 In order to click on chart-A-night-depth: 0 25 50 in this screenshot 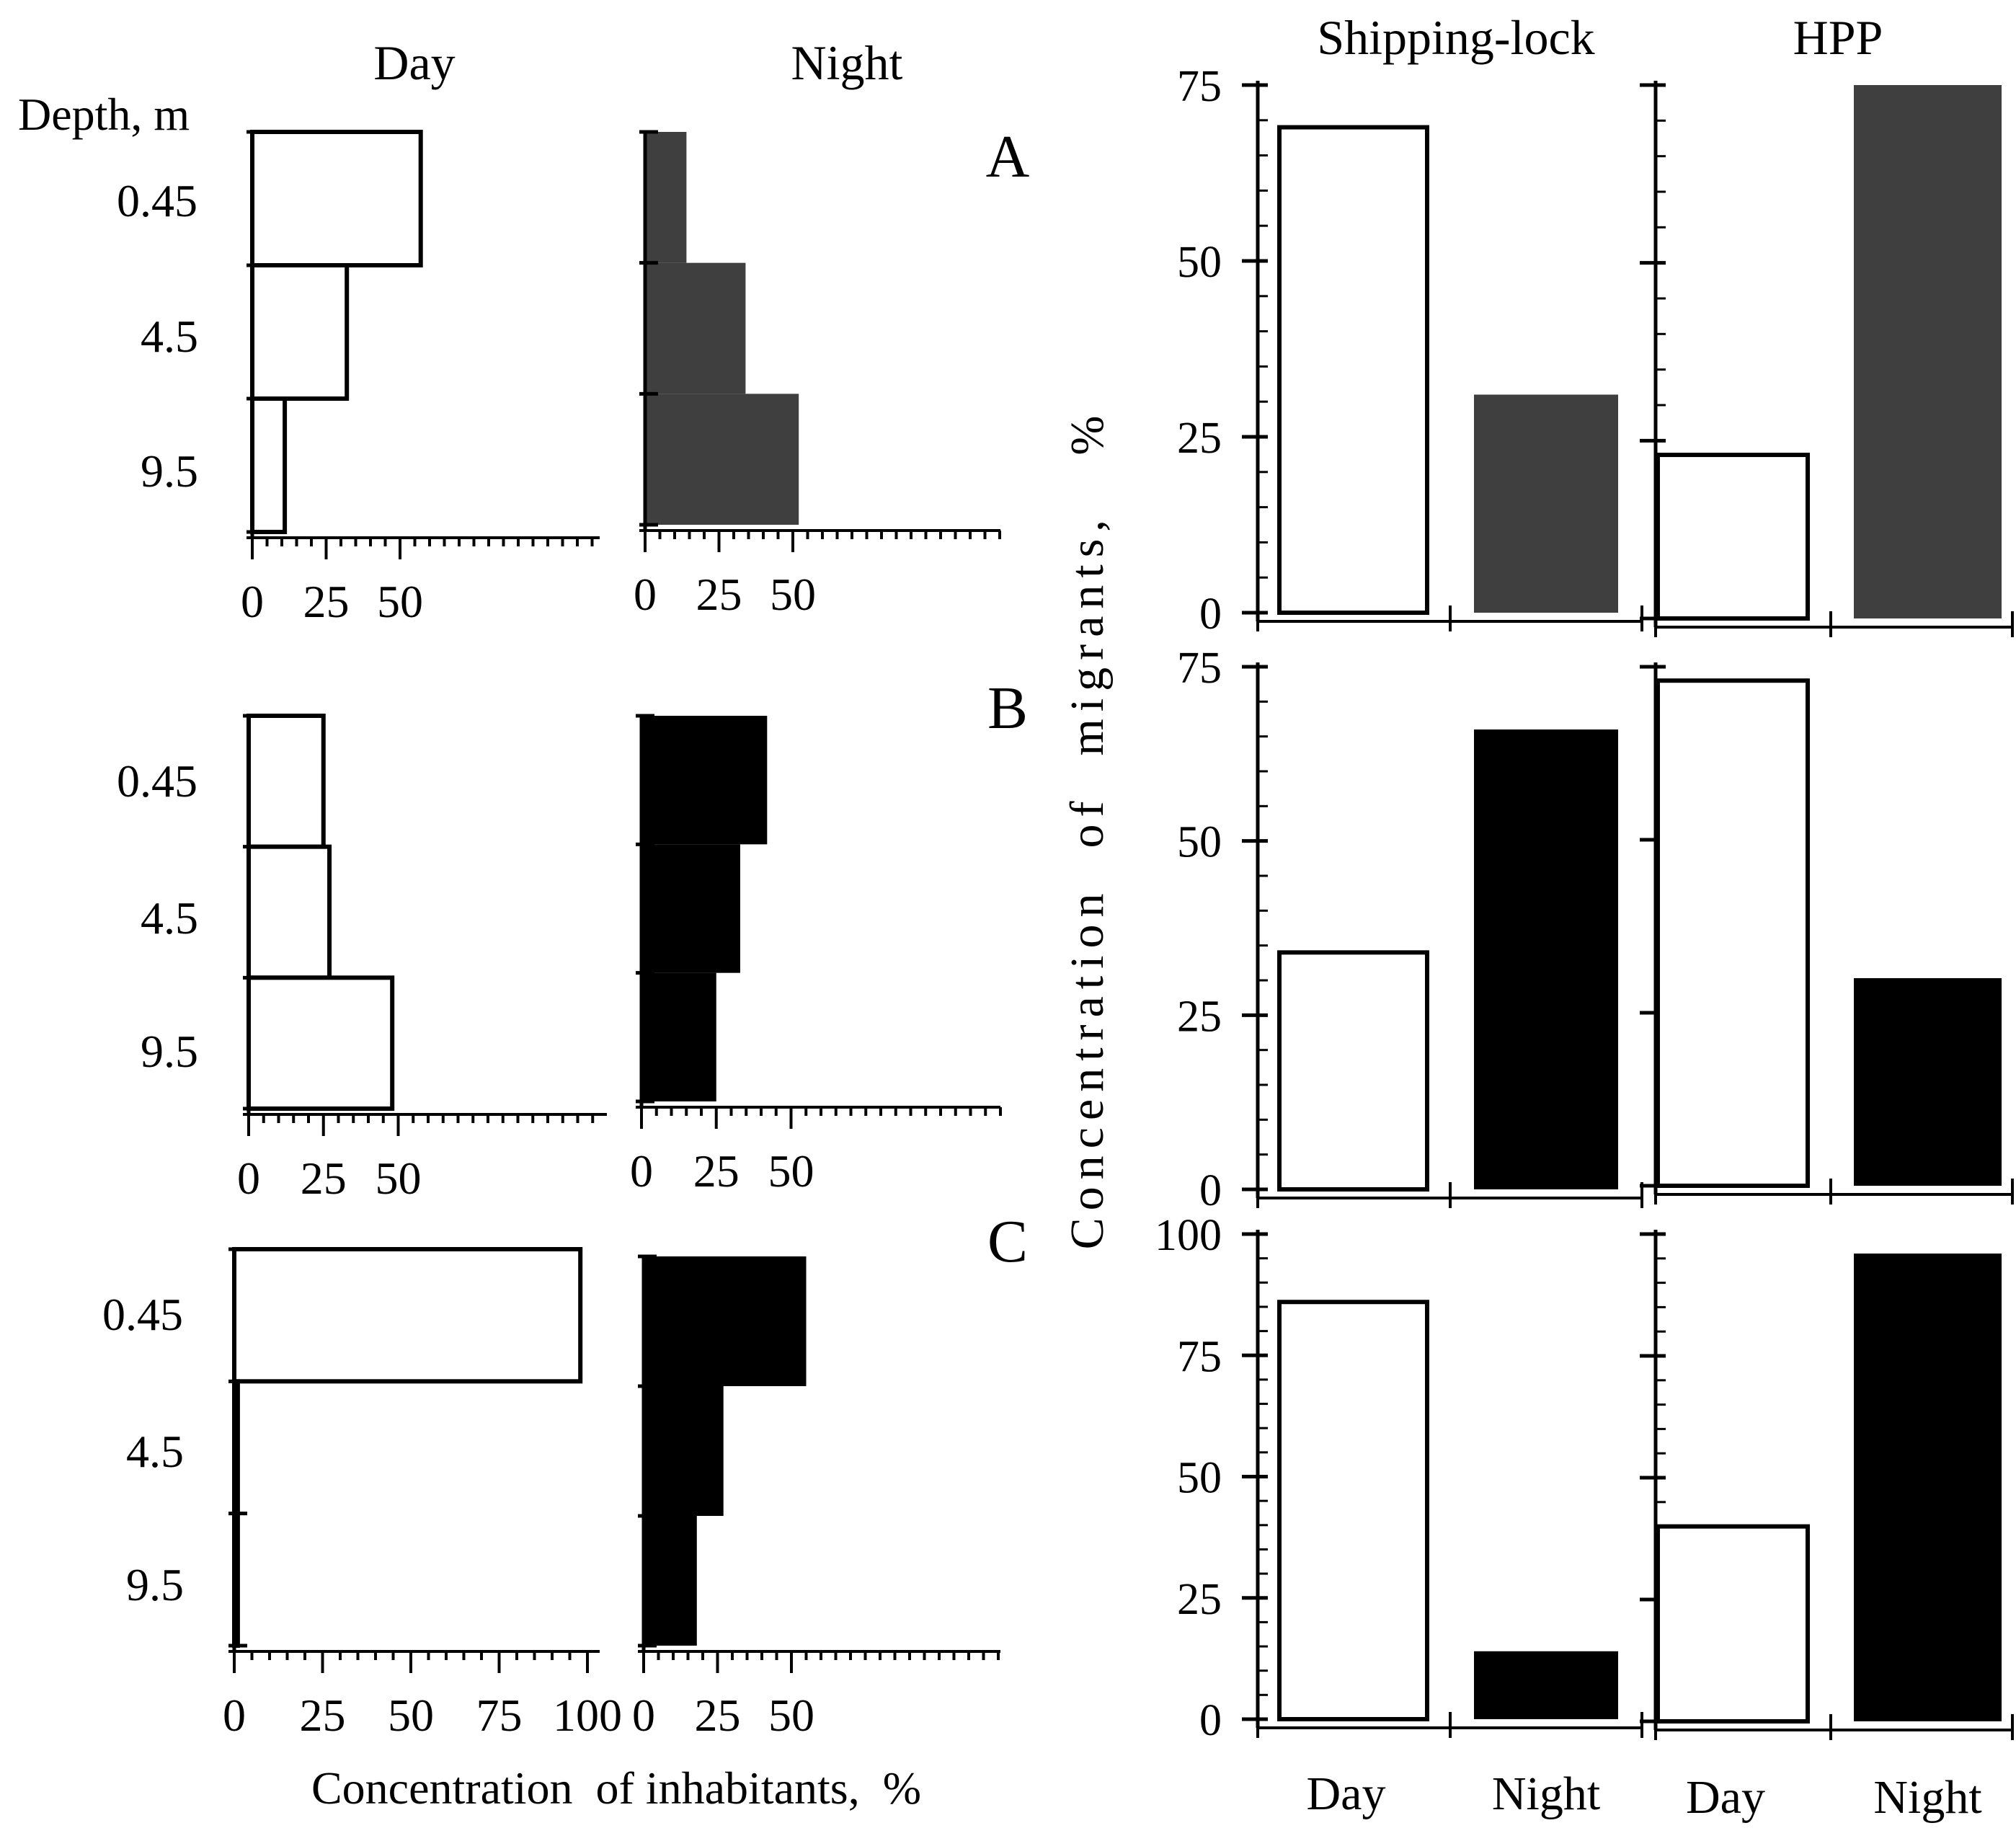, I will do `click(818, 375)`.